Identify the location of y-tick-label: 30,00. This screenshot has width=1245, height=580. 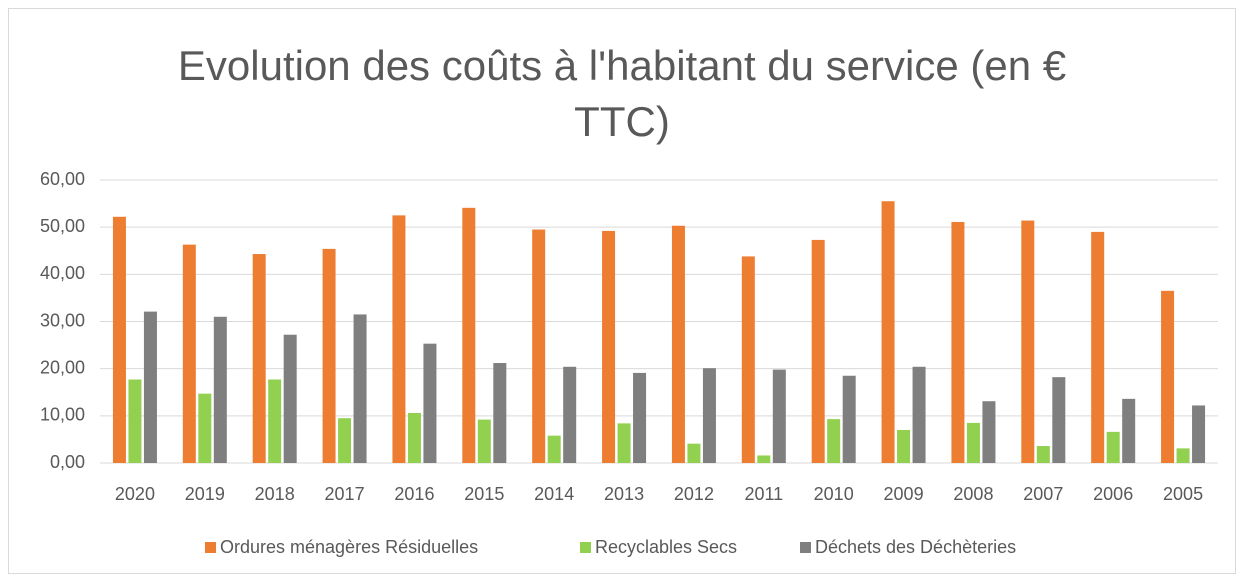
(62, 320).